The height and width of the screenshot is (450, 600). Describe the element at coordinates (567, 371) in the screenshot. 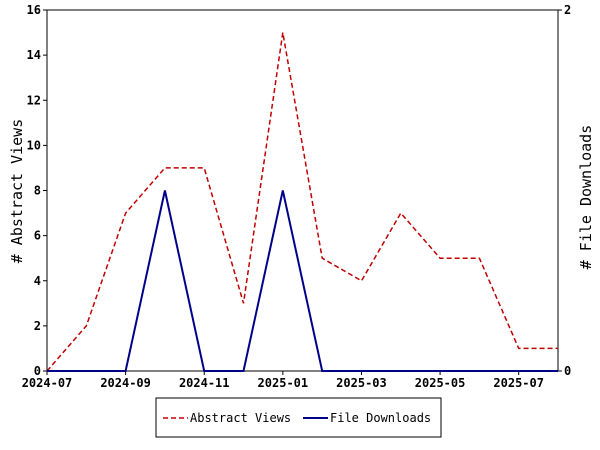

I see `y-tick-label-right: 0` at that location.